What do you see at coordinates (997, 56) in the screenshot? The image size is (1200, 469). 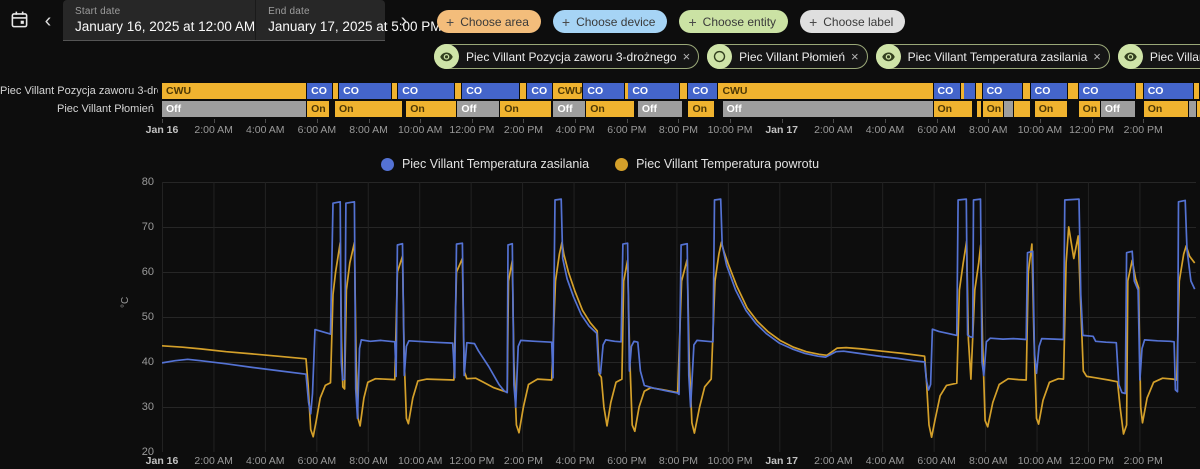 I see `entity-chip-label: Piec Villant Temperatura zasilania` at bounding box center [997, 56].